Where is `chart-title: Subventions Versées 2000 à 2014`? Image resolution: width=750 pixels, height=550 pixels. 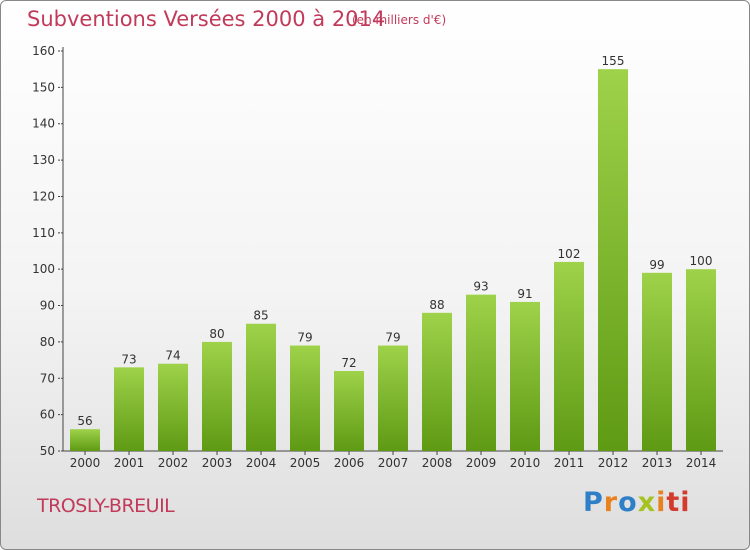
chart-title: Subventions Versées 2000 à 2014 is located at coordinates (206, 19).